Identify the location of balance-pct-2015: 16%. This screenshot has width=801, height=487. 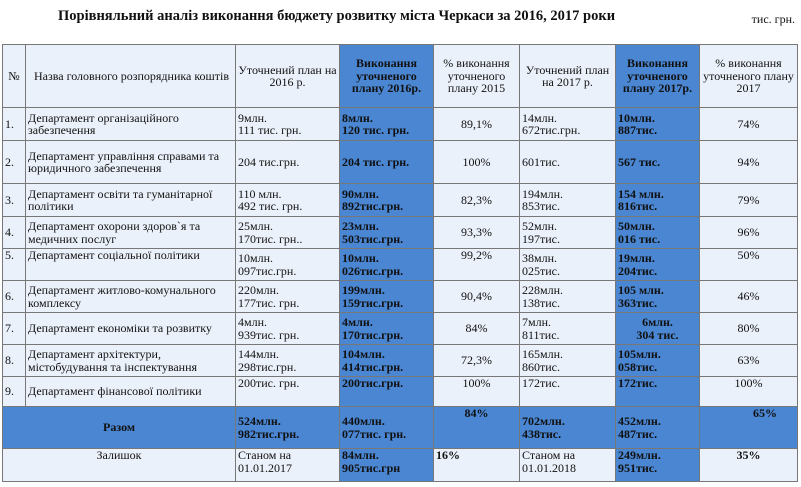
(476, 465).